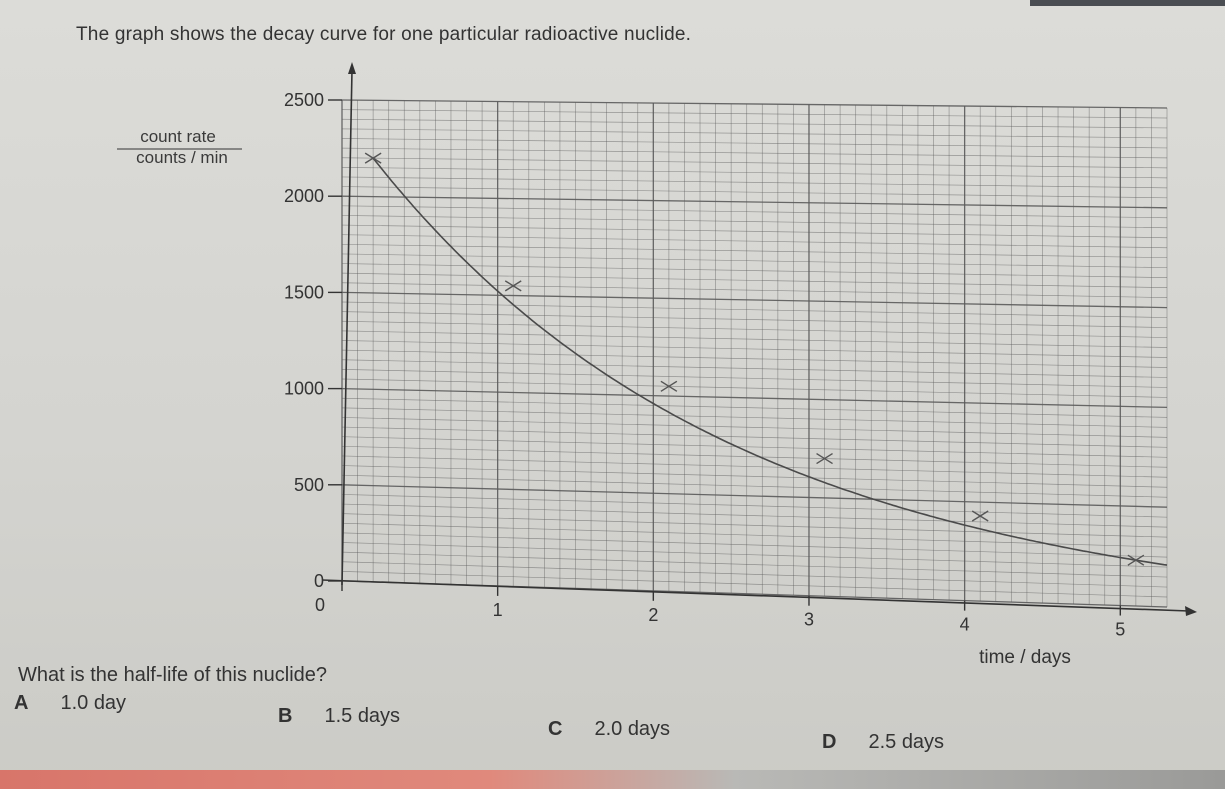  Describe the element at coordinates (965, 625) in the screenshot. I see `x-tick-label: 4` at that location.